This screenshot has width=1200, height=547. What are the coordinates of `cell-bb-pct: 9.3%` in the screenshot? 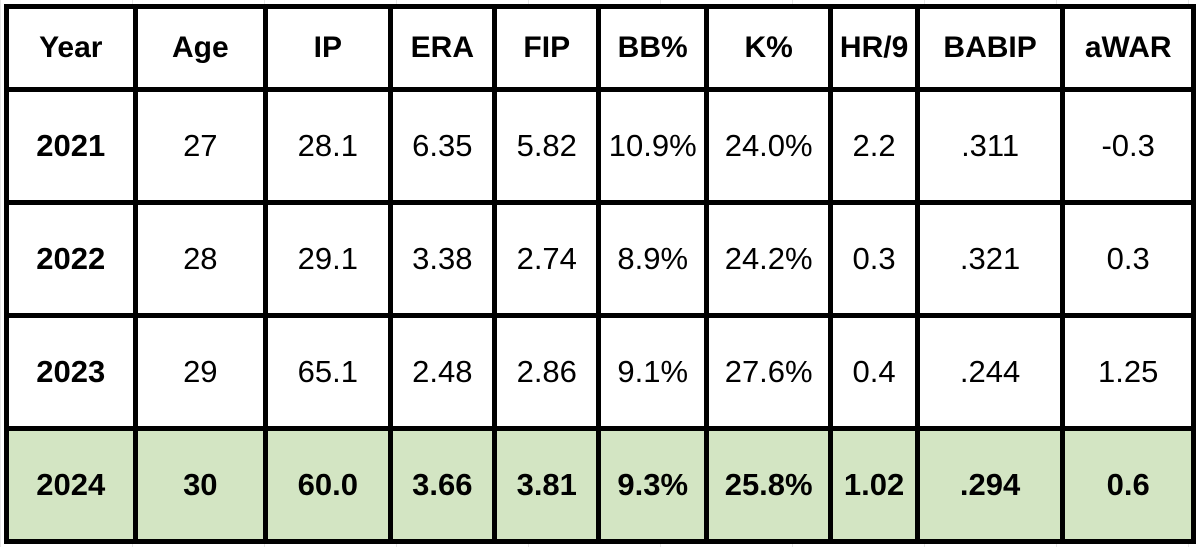 It's located at (652, 485).